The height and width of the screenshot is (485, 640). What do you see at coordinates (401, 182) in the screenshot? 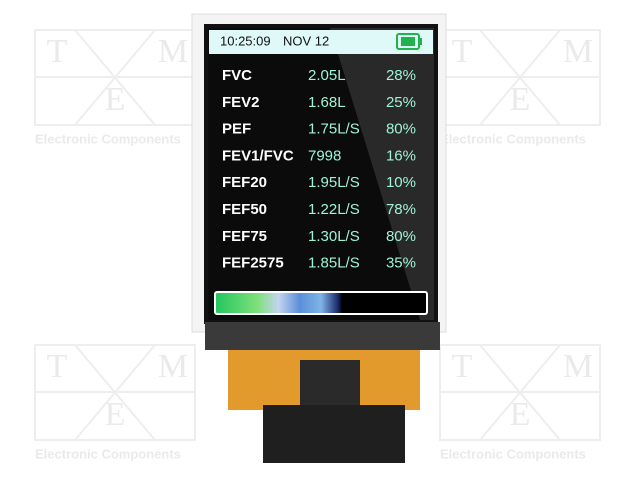
I see `reading-percent: 10%` at bounding box center [401, 182].